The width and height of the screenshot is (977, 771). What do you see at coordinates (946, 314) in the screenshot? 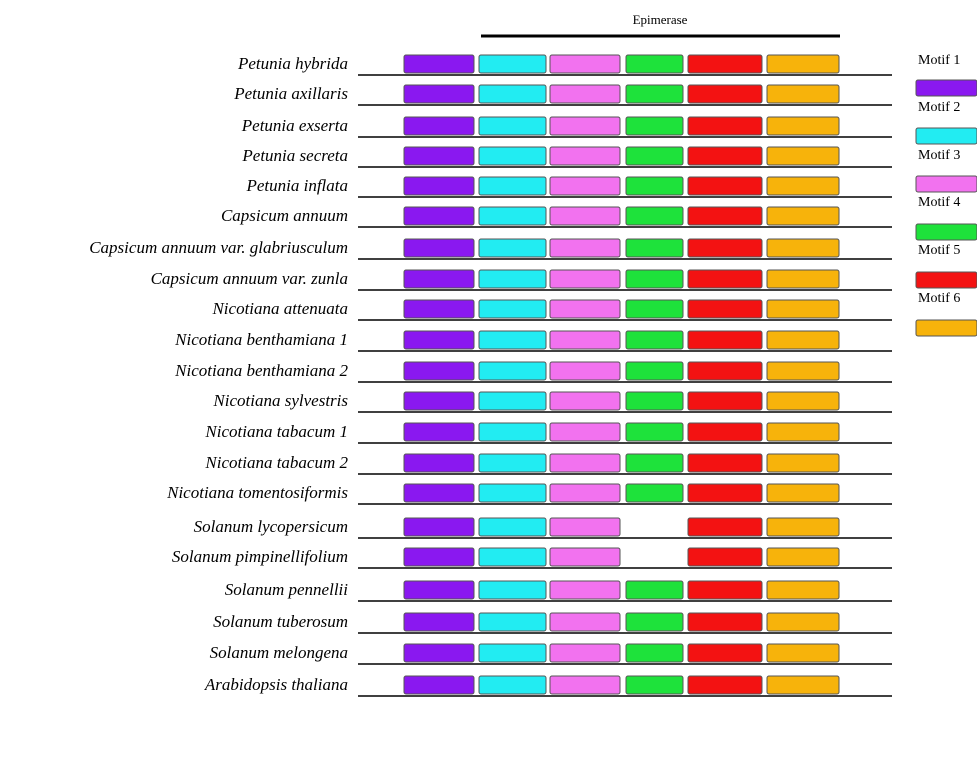
I see `legend-item: Motif 6` at bounding box center [946, 314].